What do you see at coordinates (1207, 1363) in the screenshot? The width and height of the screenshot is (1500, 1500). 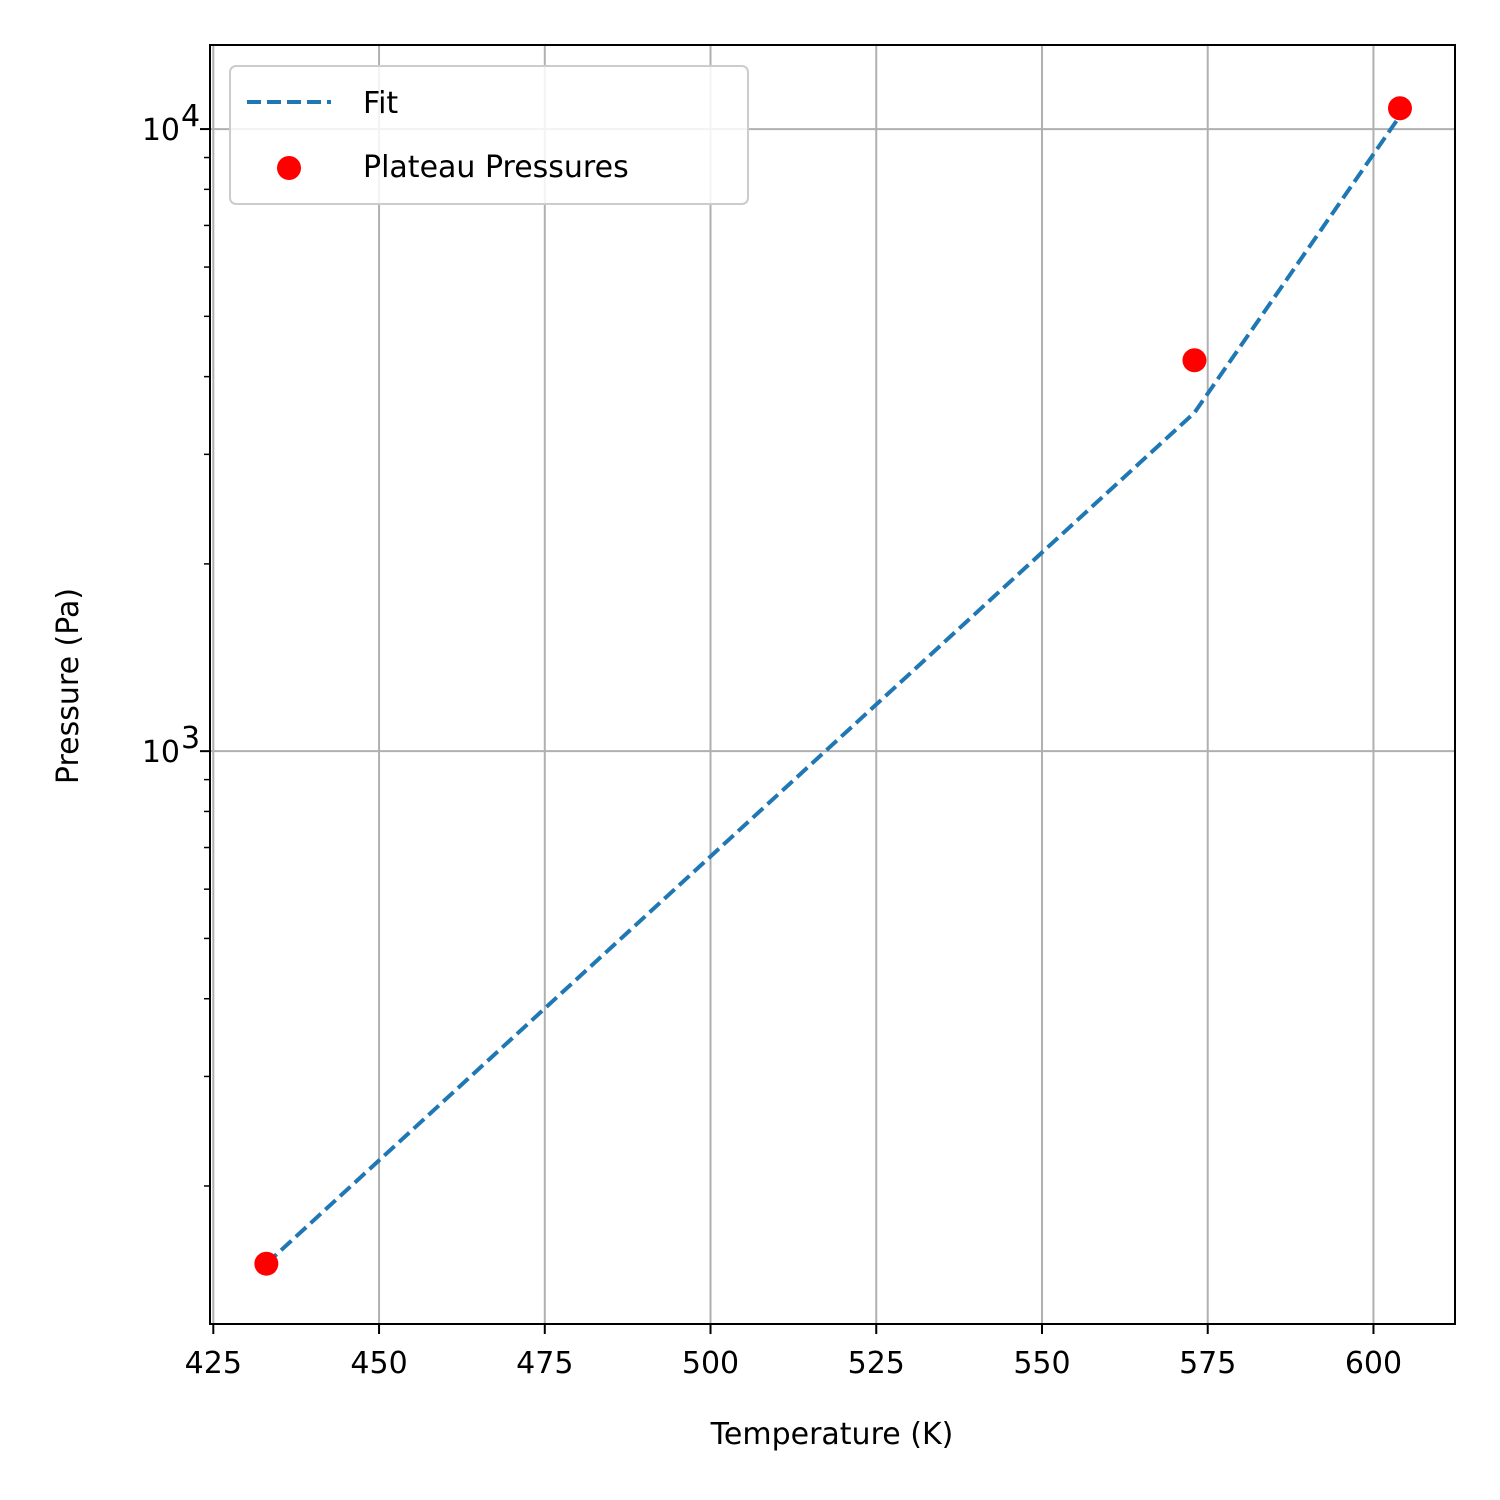 I see `x-tick-label: 575` at bounding box center [1207, 1363].